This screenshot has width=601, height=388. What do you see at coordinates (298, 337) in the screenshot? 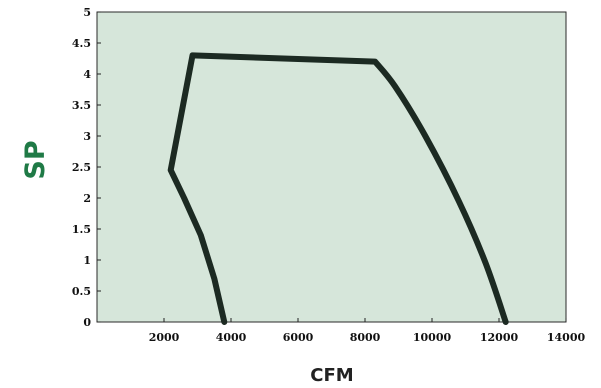
I see `x-tick-label: 6000` at bounding box center [298, 337].